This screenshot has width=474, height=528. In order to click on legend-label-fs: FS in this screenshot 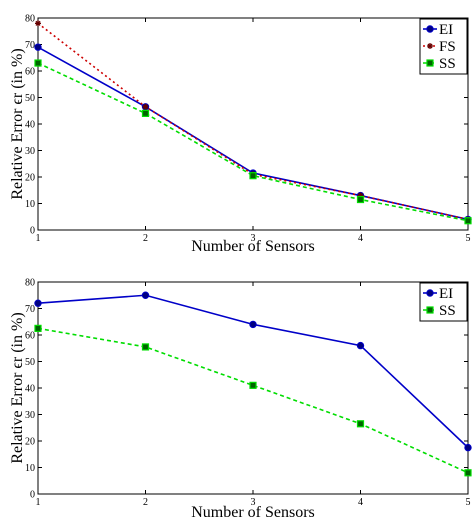, I will do `click(447, 47)`.